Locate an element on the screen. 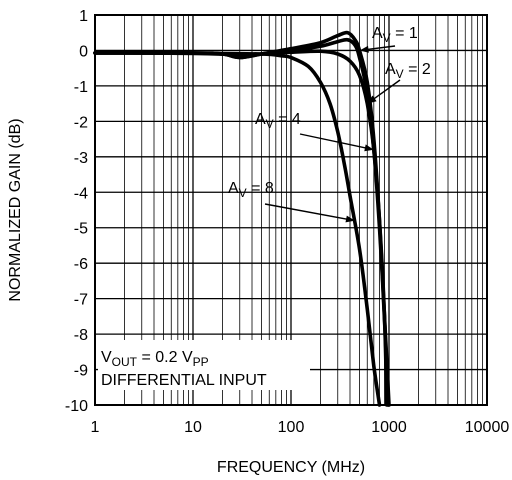 The height and width of the screenshot is (480, 512). annotation-label-3: AV = 4 is located at coordinates (278, 121).